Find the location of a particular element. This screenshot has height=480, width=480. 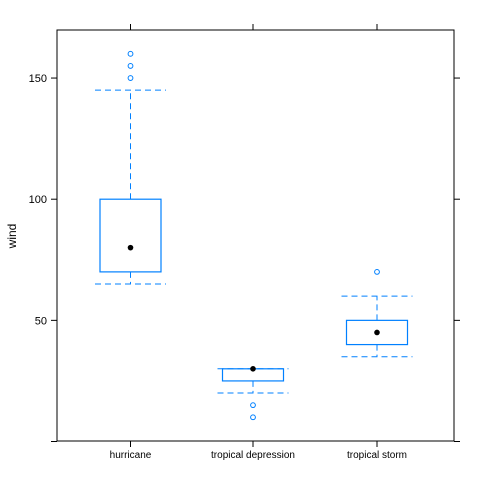

x-tick-label: hurricane is located at coordinates (131, 455).